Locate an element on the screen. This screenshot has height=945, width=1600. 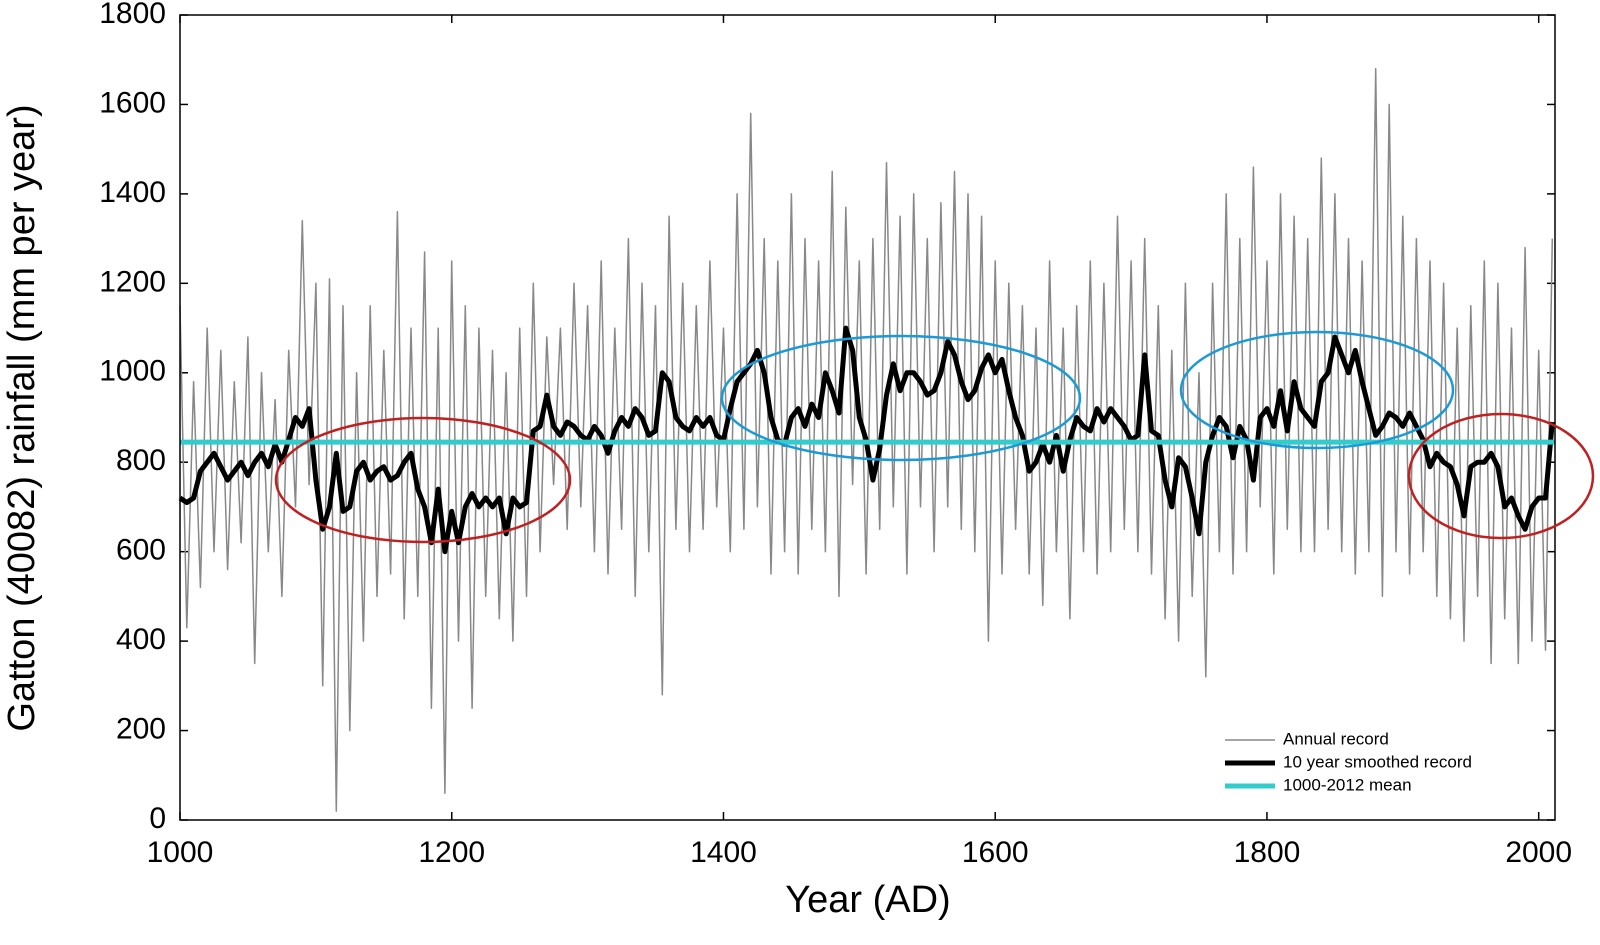
y-tick-label: 1800 is located at coordinates (132, 15).